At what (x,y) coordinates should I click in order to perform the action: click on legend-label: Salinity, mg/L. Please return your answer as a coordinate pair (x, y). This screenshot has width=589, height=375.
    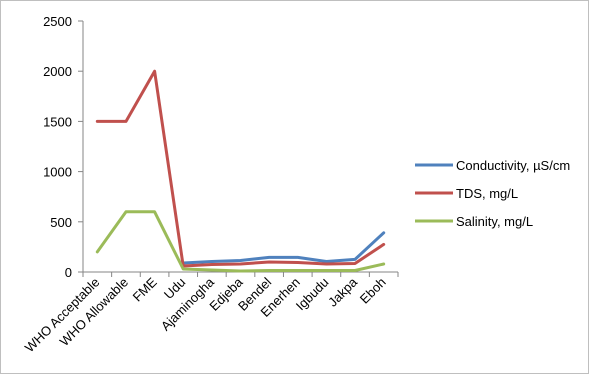
    Looking at the image, I should click on (494, 221).